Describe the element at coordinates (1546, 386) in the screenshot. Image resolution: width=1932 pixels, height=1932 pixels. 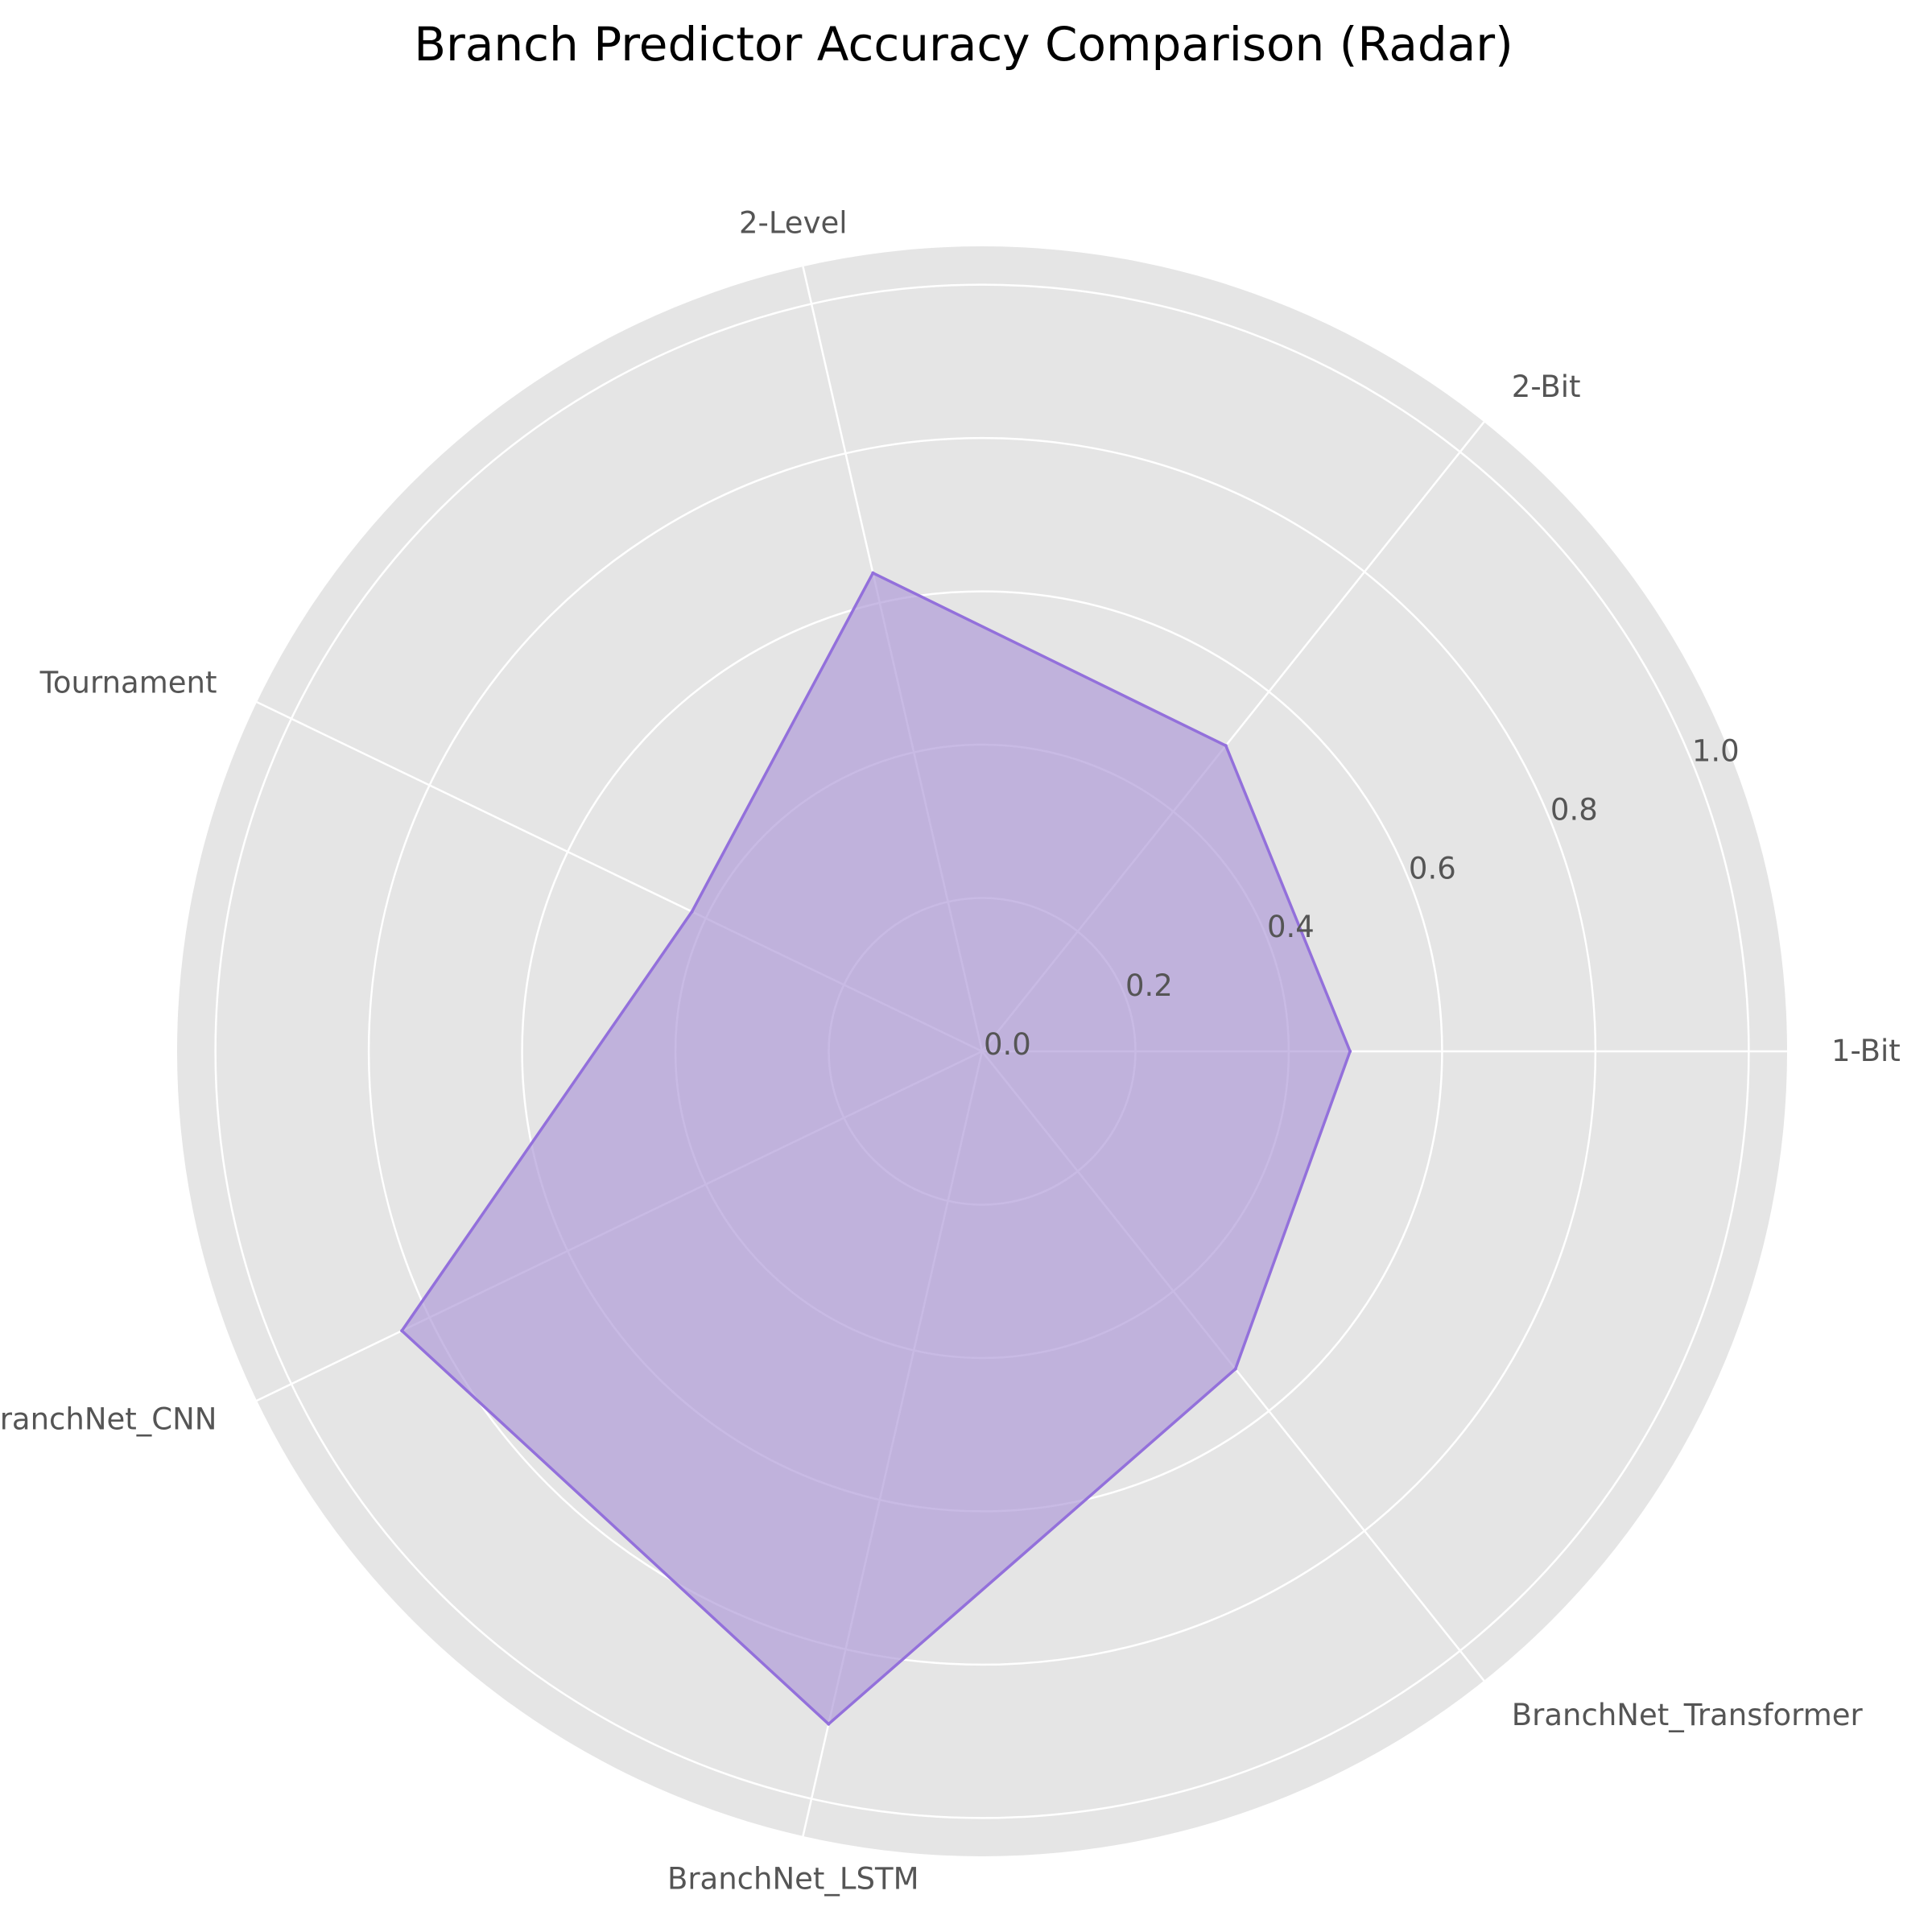
I see `axis-label-1: 2-Bit` at that location.